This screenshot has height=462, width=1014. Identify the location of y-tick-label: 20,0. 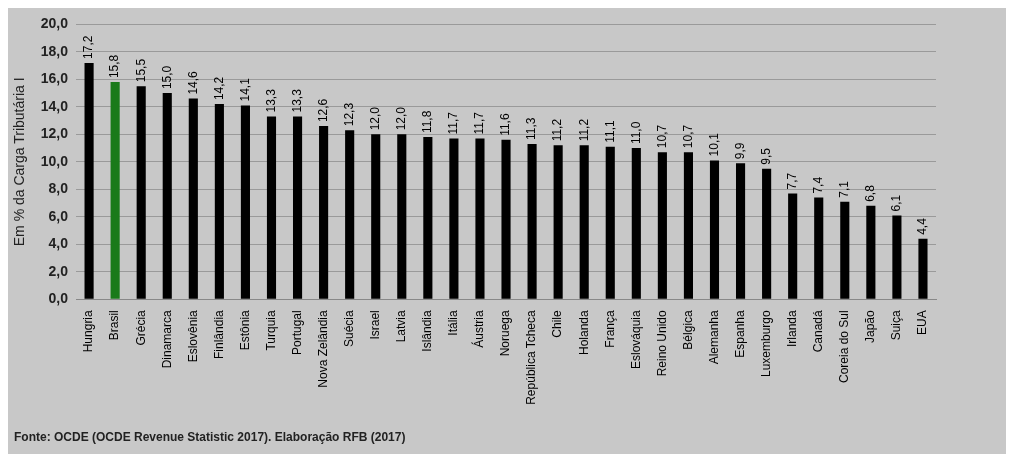
(54, 23).